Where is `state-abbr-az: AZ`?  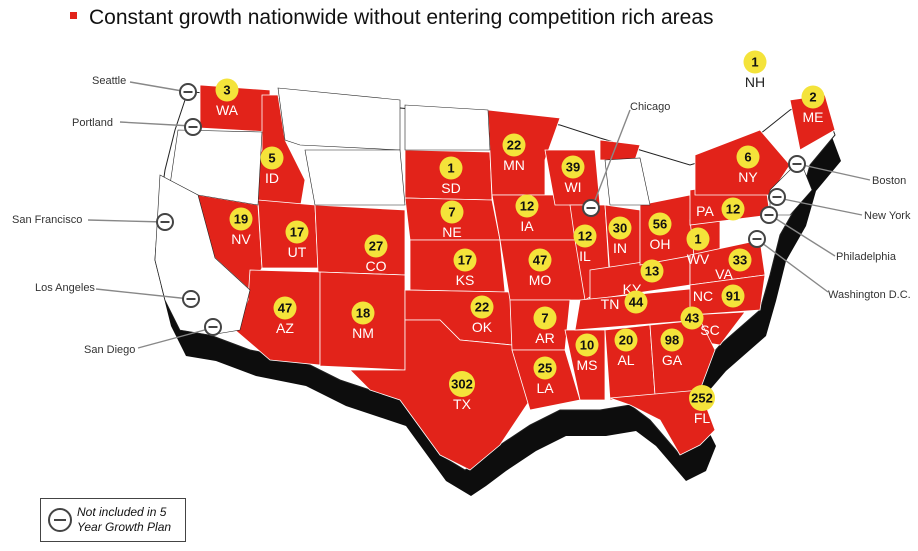
state-abbr-az: AZ is located at coordinates (285, 328).